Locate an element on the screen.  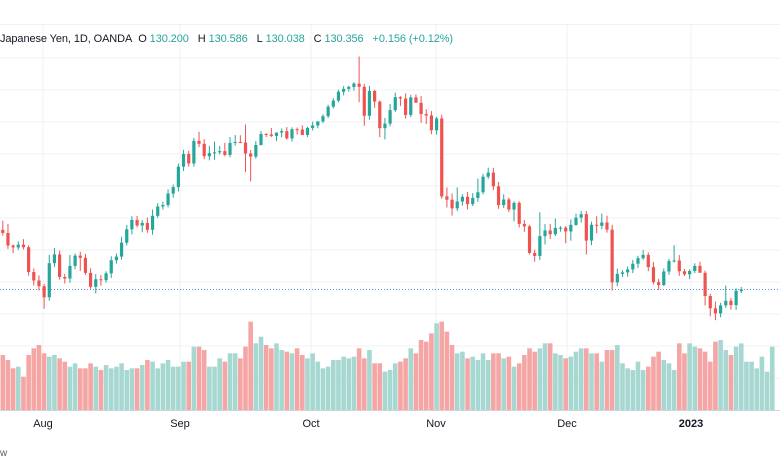
low-value: L 130.038 is located at coordinates (280, 39).